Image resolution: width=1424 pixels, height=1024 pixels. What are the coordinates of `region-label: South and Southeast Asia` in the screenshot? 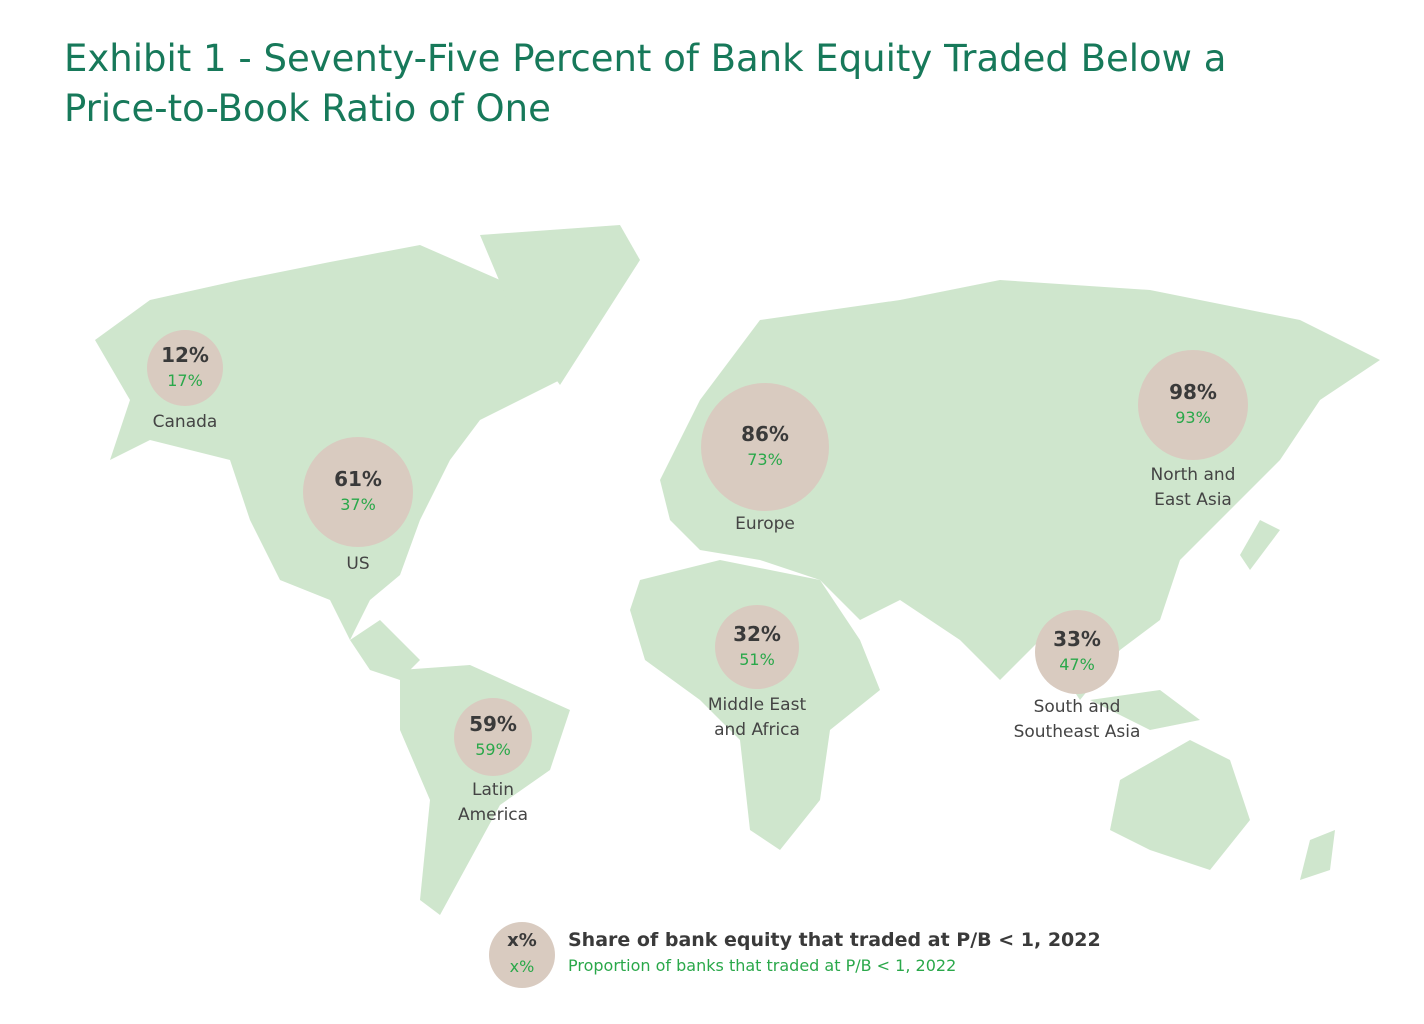 It's located at (1077, 719).